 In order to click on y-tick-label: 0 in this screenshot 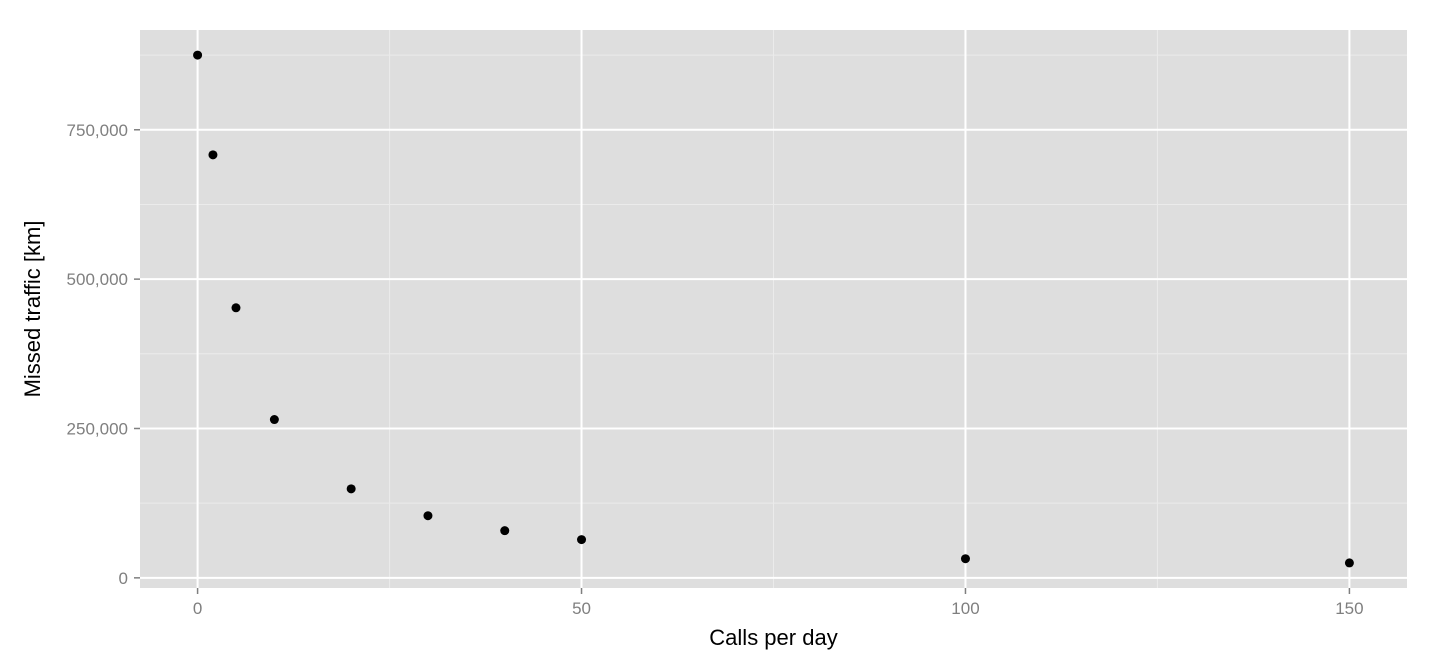, I will do `click(123, 578)`.